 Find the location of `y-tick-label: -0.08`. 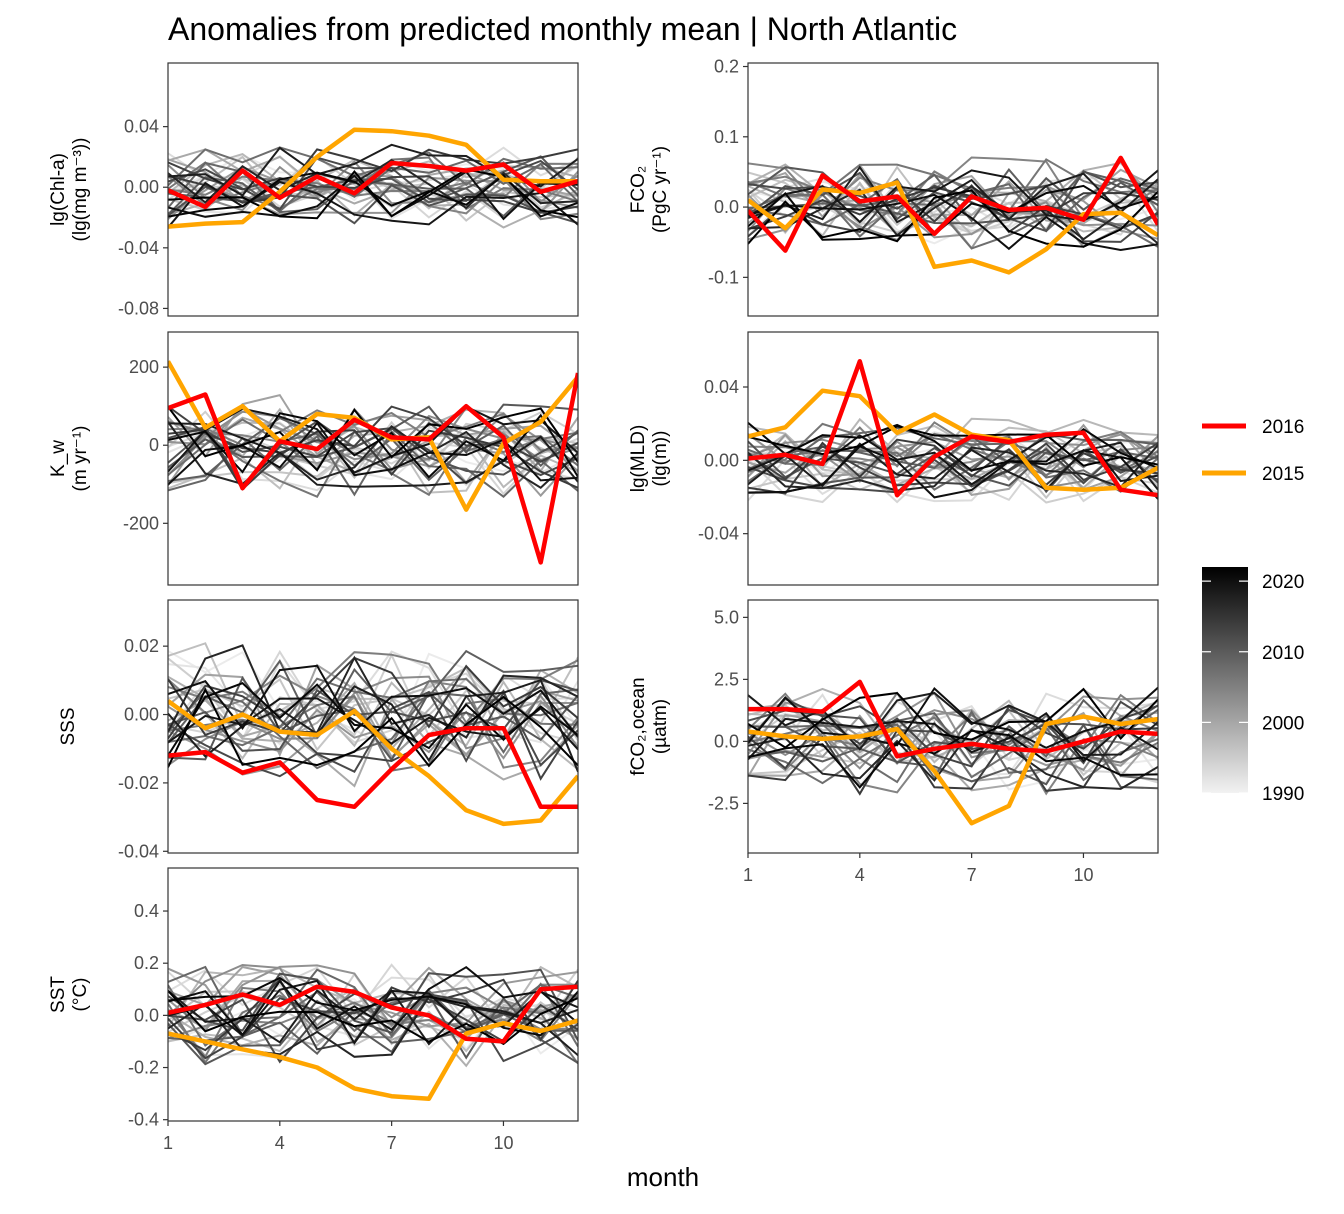

y-tick-label: -0.08 is located at coordinates (138, 308).